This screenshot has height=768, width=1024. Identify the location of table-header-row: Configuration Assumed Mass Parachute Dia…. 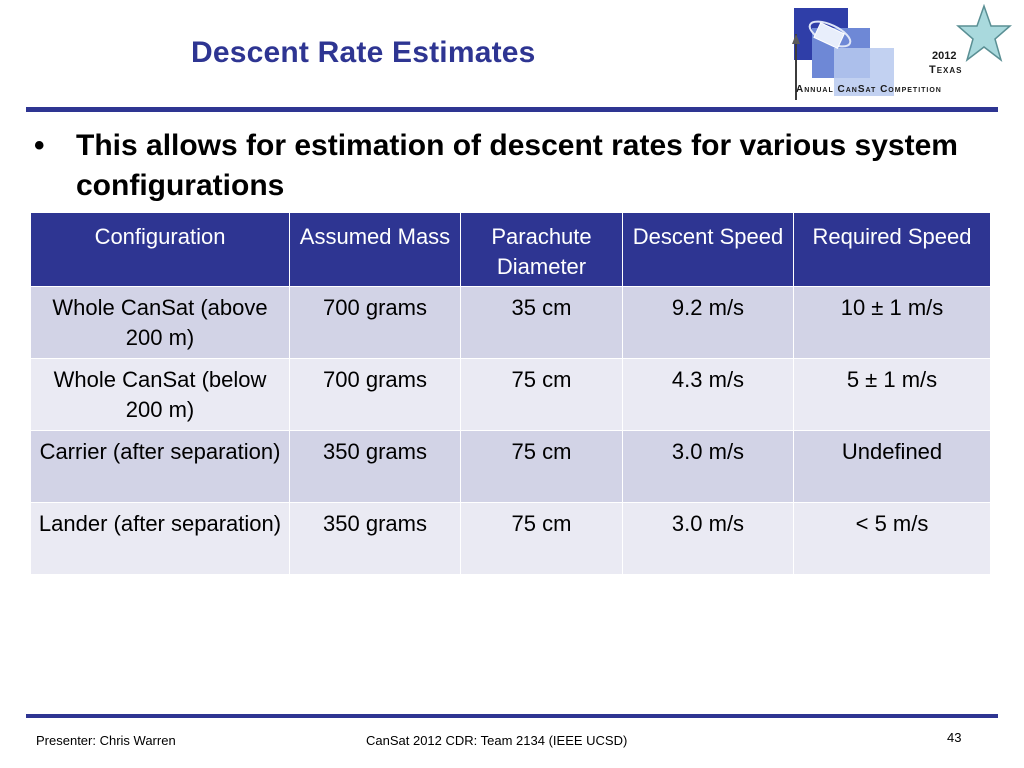
(510, 249).